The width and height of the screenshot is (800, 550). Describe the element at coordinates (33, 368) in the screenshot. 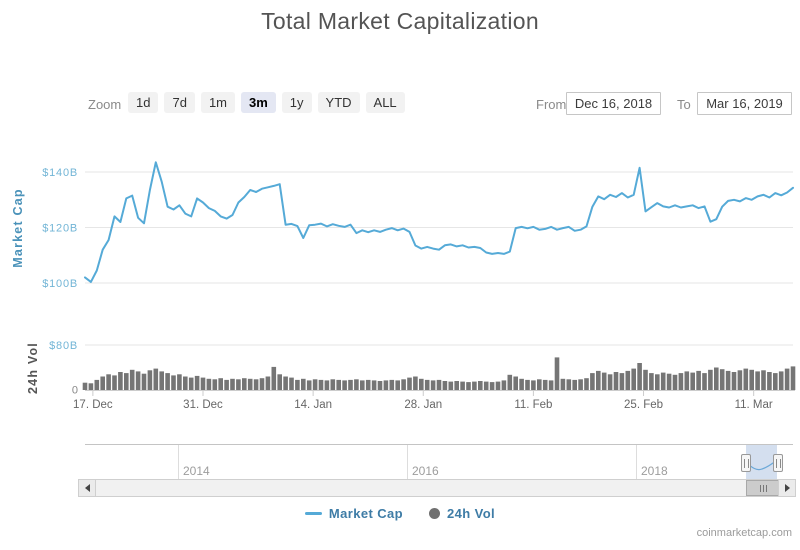

I see `volume-axis-title: 24h Vol` at that location.